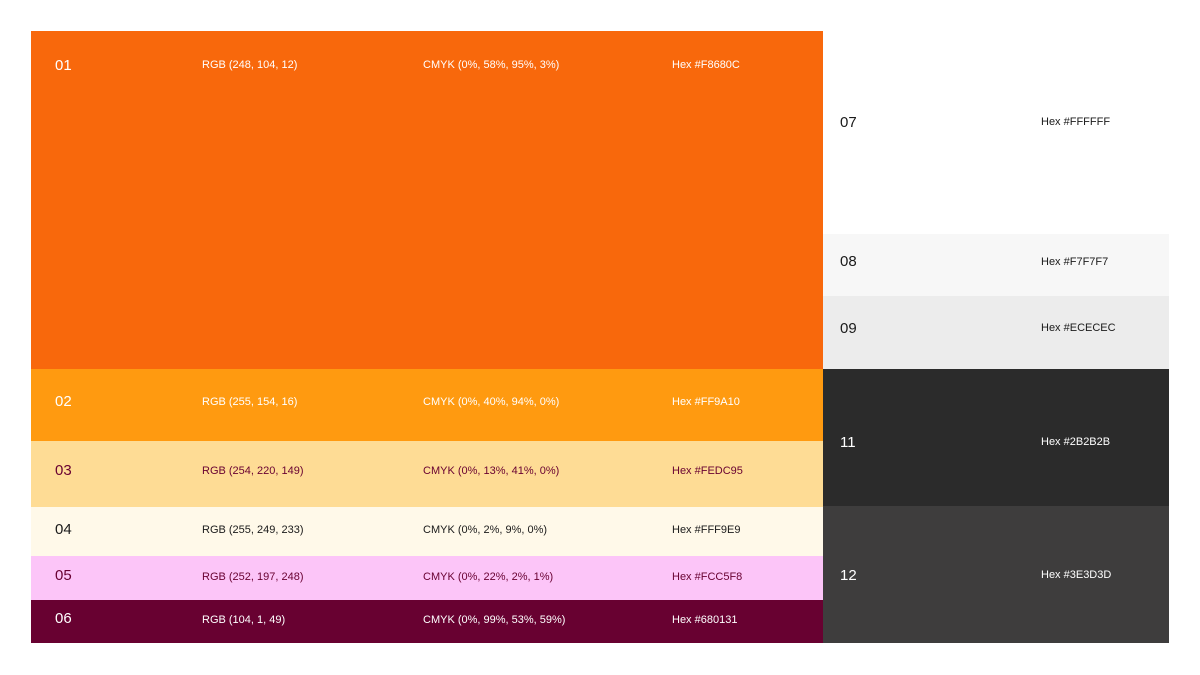 Image resolution: width=1200 pixels, height=675 pixels. I want to click on swatch-hex: Hex #FEDC95, so click(707, 471).